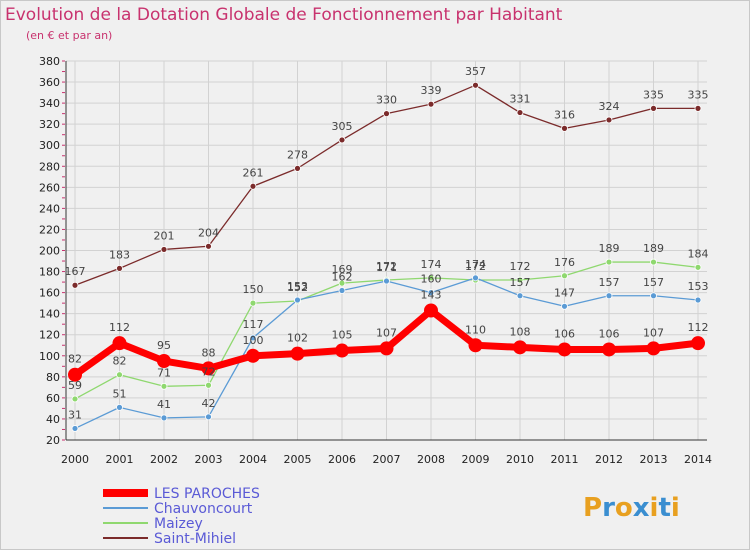  What do you see at coordinates (164, 361) in the screenshot?
I see `data-point-les-paroches-2002` at bounding box center [164, 361].